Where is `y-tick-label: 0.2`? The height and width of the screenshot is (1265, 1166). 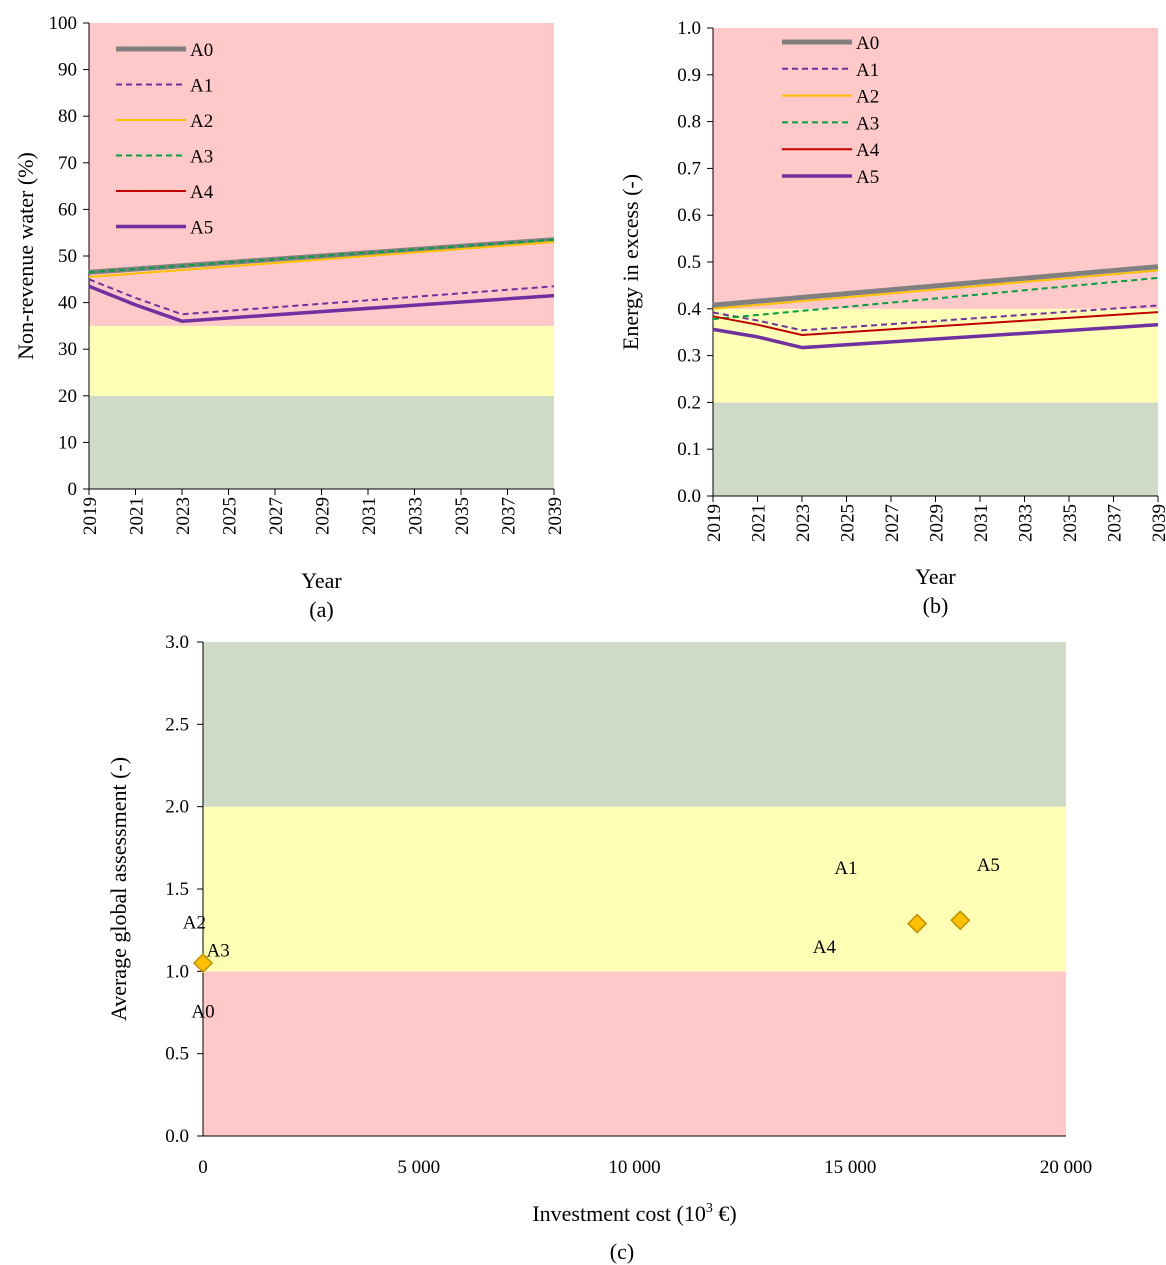 y-tick-label: 0.2 is located at coordinates (689, 402).